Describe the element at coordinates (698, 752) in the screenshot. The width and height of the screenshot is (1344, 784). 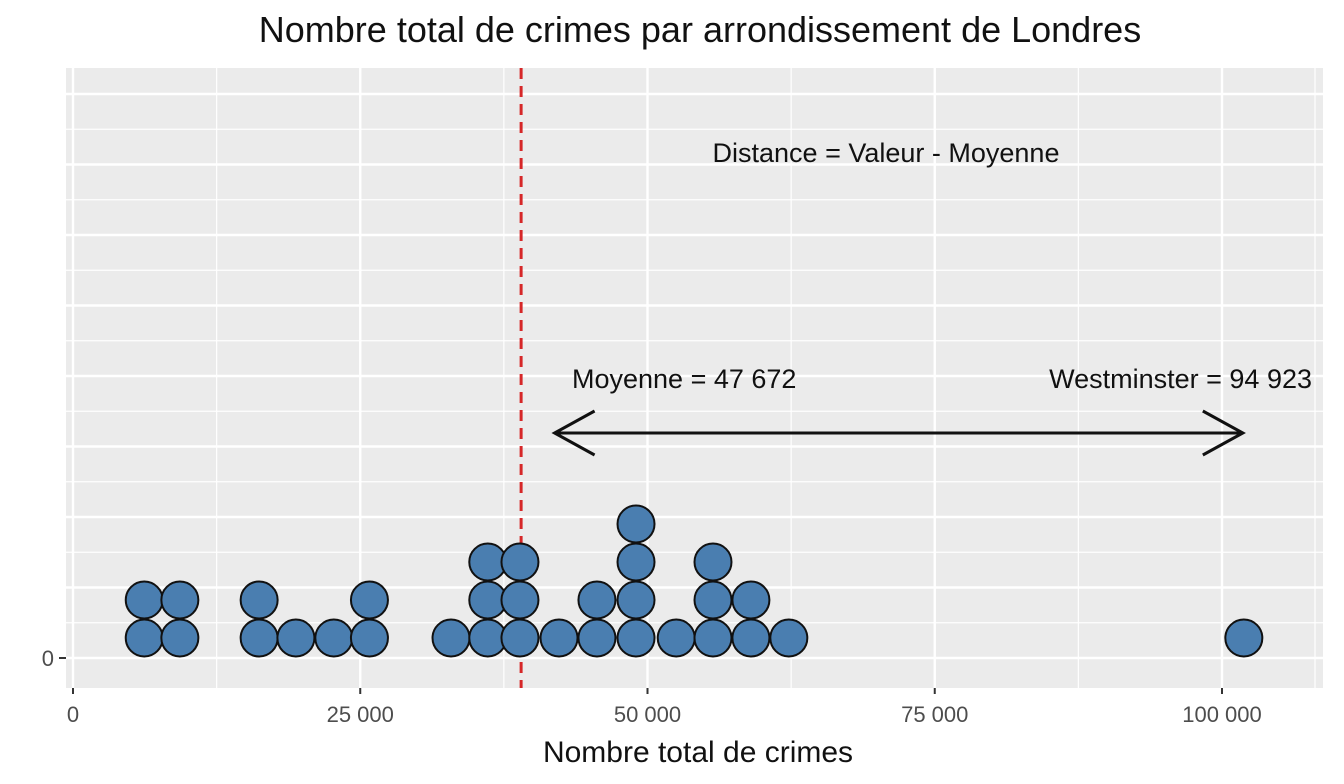
I see `x-axis-label: Nombre total de crimes` at that location.